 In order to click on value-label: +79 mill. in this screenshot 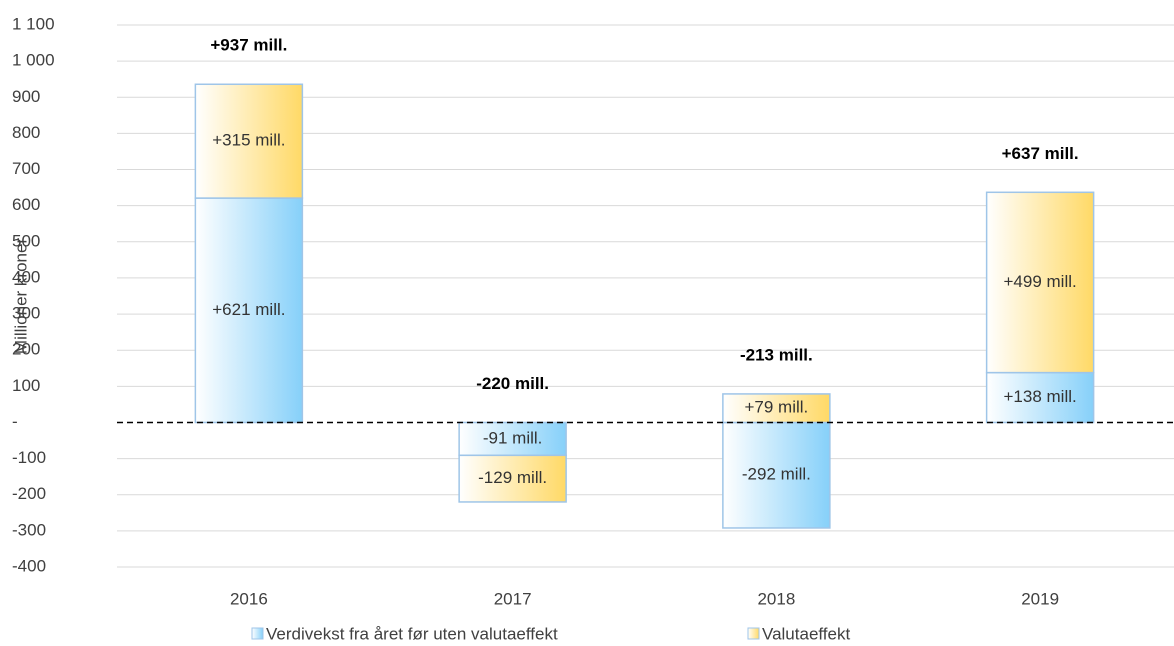, I will do `click(776, 407)`.